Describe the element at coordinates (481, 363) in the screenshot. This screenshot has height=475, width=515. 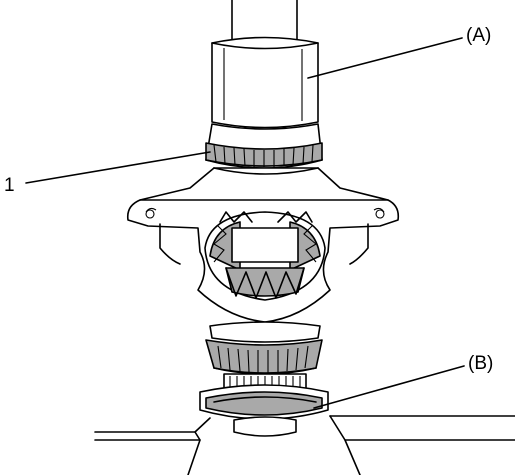
I see `callout-label-b: (B)` at that location.